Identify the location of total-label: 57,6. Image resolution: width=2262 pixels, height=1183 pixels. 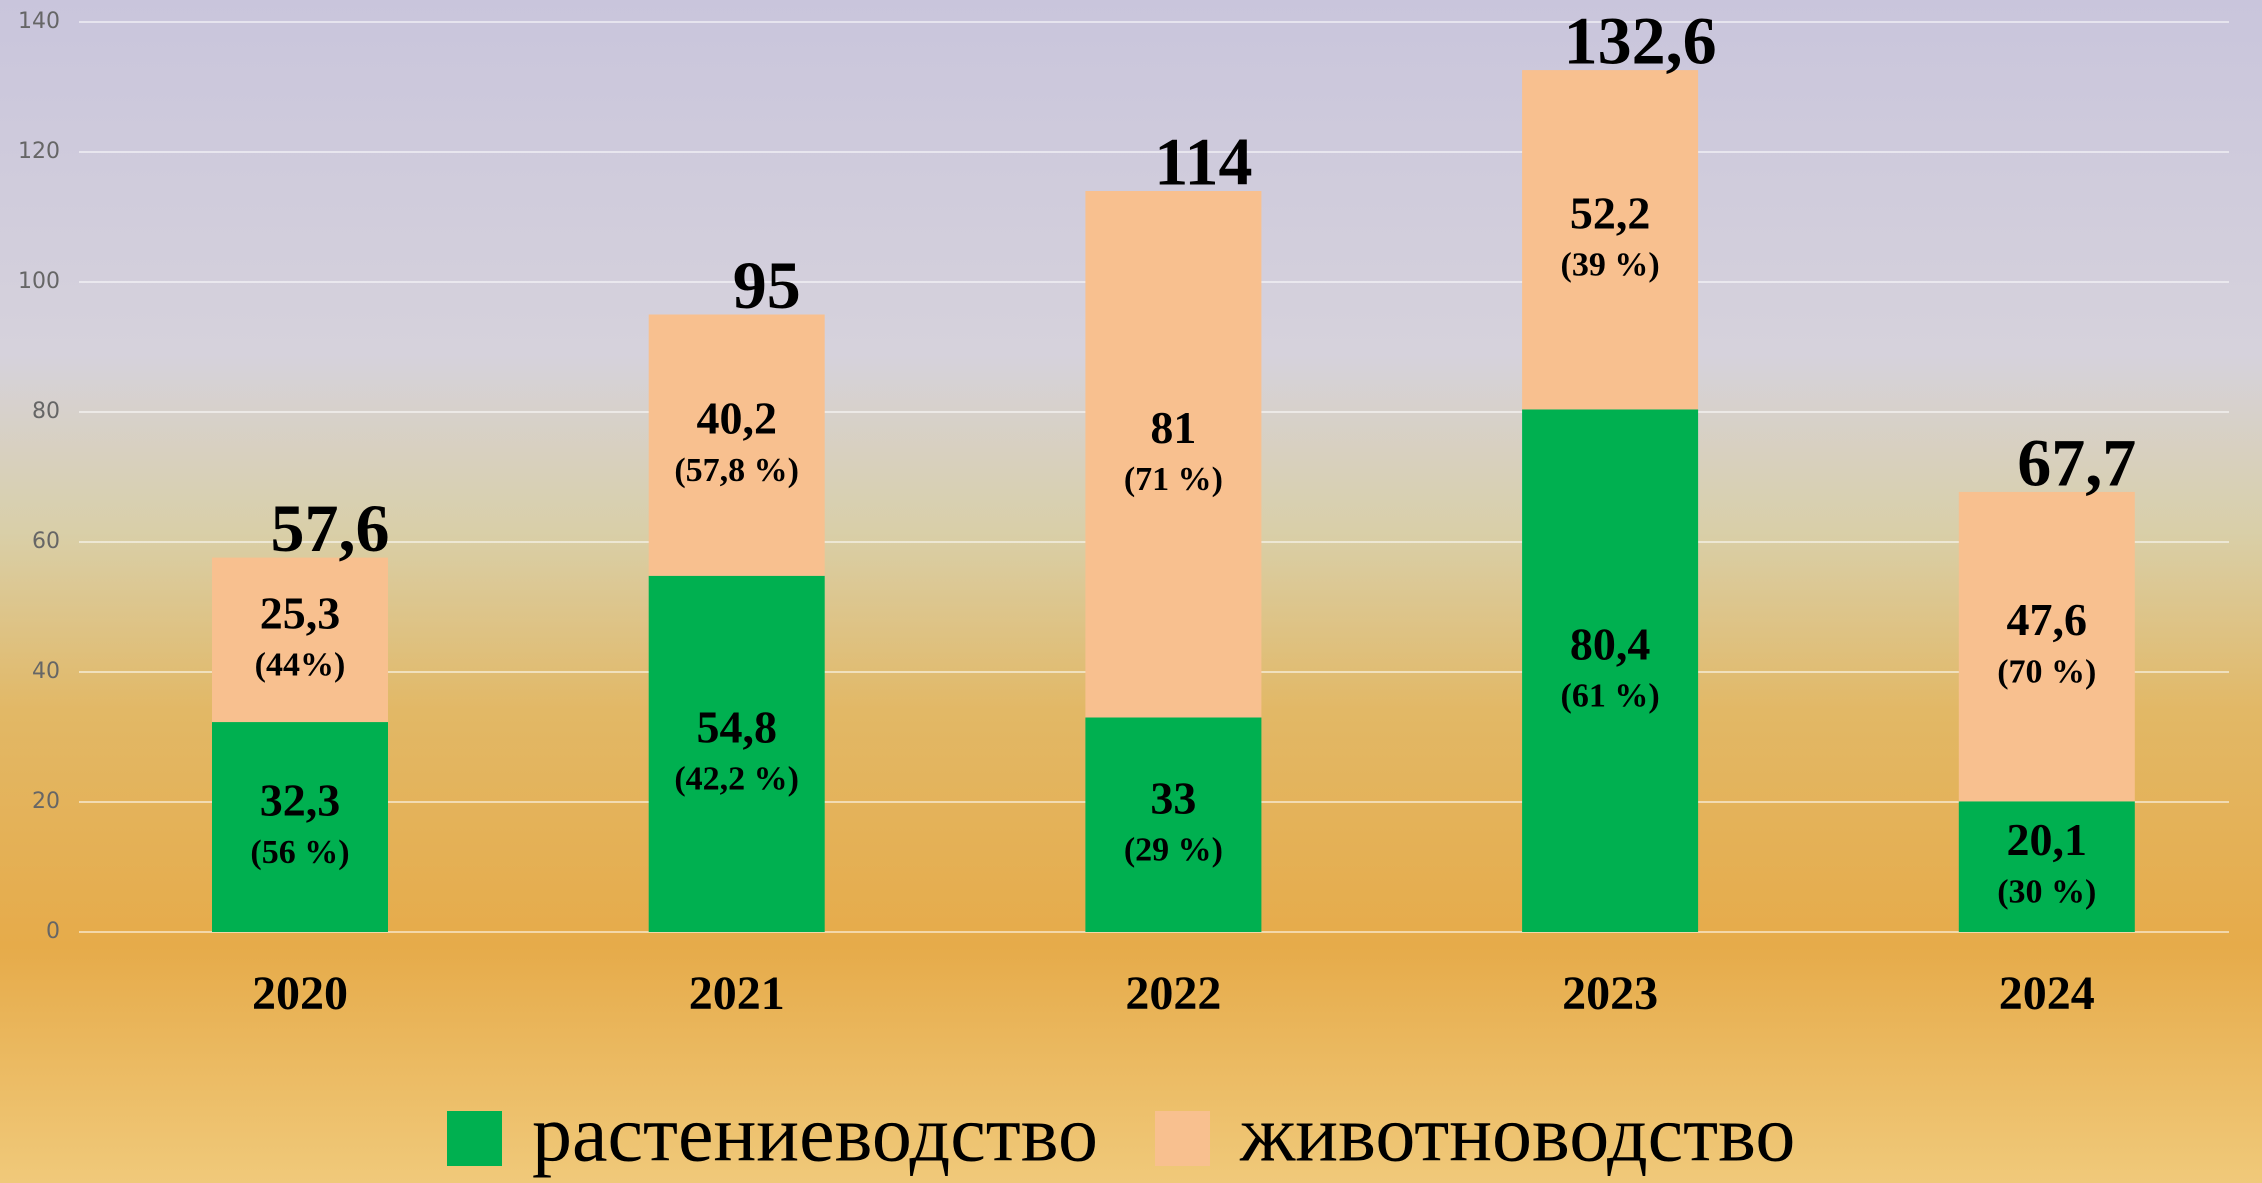
(330, 528).